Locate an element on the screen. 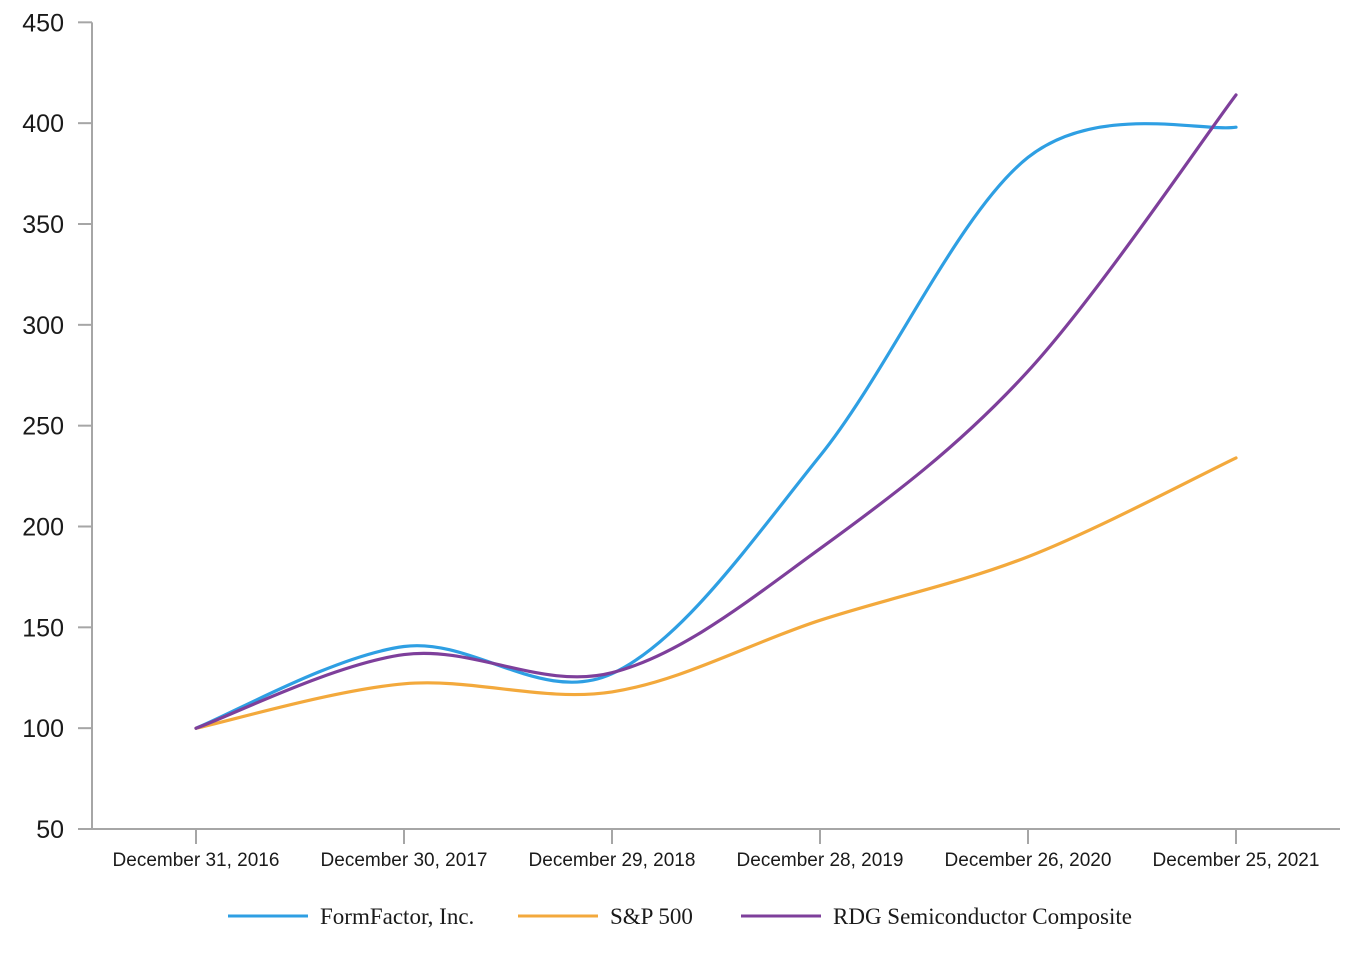 The width and height of the screenshot is (1360, 960). legend-label: S&P 500 is located at coordinates (651, 916).